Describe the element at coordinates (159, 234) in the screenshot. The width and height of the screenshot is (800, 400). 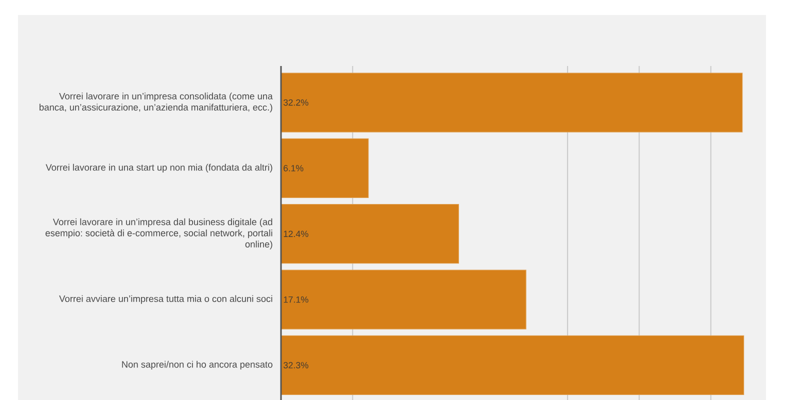
I see `y-tick-label: Vorrei lavorare in un’impresa dal business digitale (ad esempio: società di e-commerce, social network, portali online)` at that location.